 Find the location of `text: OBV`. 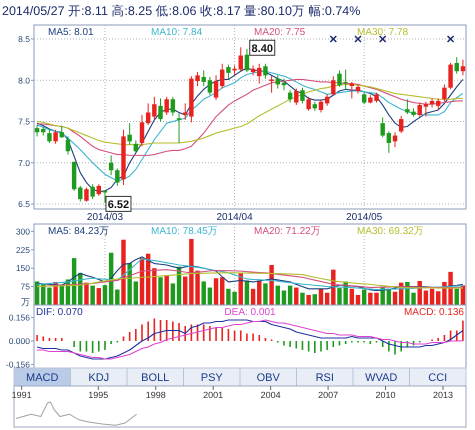

text: OBV is located at coordinates (268, 378).